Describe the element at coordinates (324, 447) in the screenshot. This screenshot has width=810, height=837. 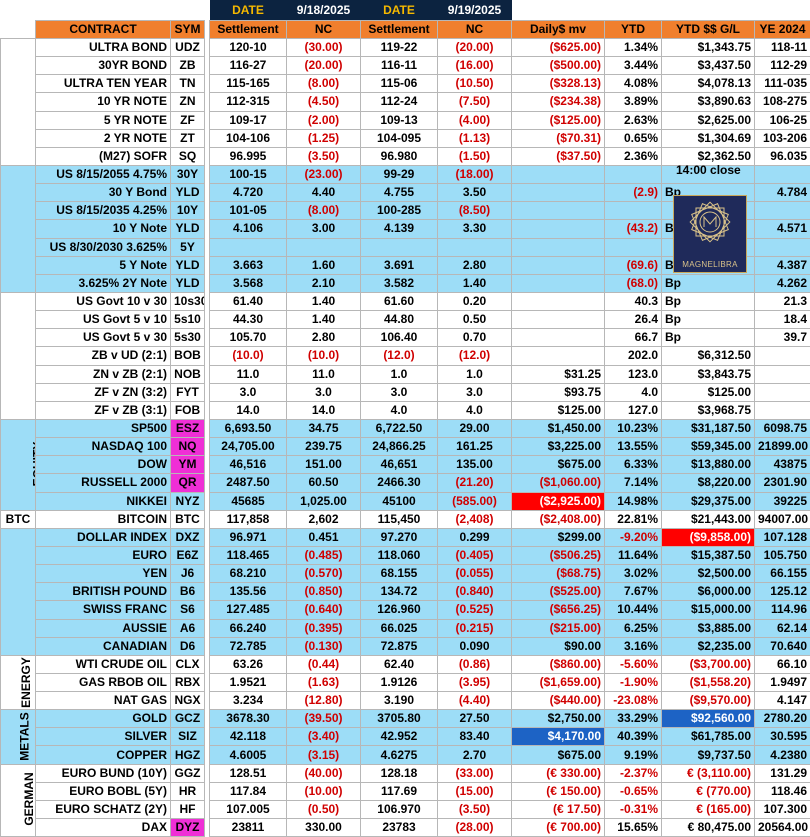
I see `net-change-prev: 239.75` at that location.